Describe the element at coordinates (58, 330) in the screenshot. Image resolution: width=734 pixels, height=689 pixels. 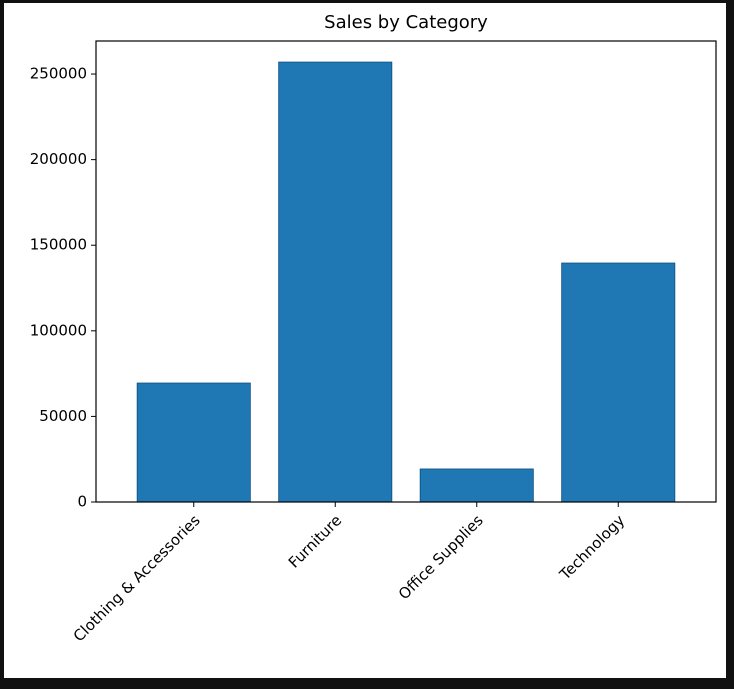
I see `y-tick-label: 100000` at that location.